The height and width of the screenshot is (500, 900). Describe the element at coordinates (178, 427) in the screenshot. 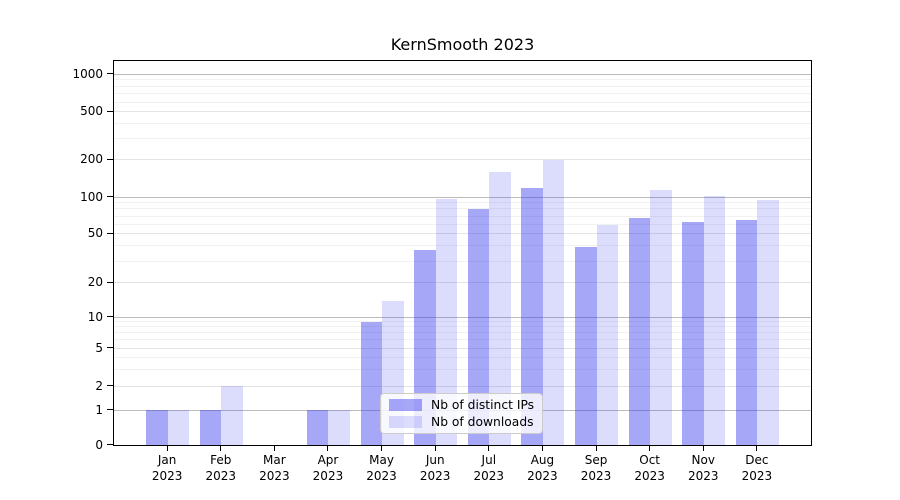

I see `bar-downloads-jan` at that location.